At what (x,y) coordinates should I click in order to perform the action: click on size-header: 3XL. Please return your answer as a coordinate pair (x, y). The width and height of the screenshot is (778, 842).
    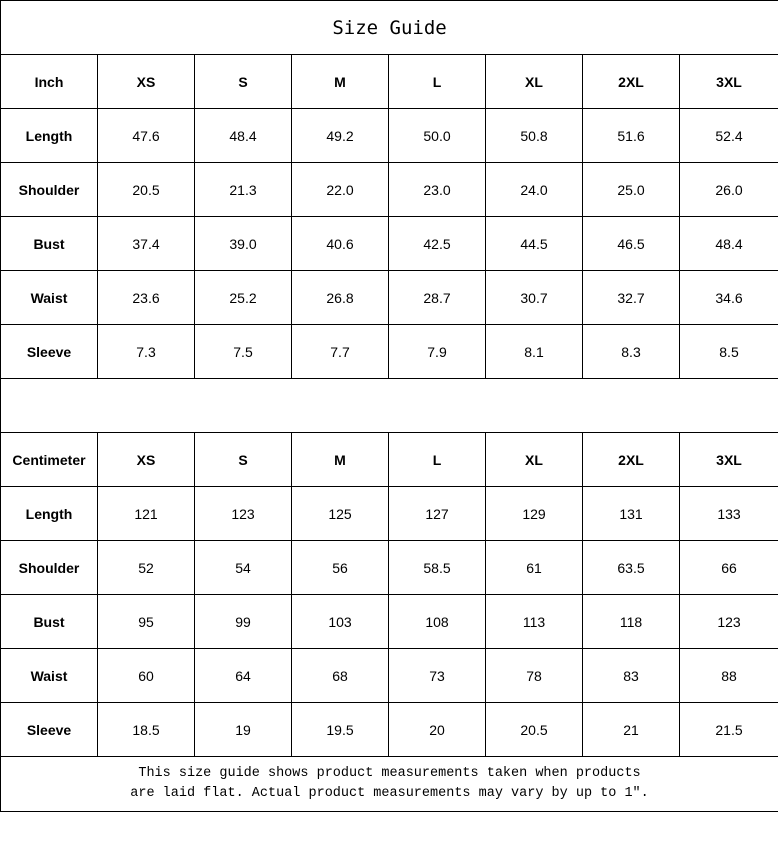
    Looking at the image, I should click on (728, 81).